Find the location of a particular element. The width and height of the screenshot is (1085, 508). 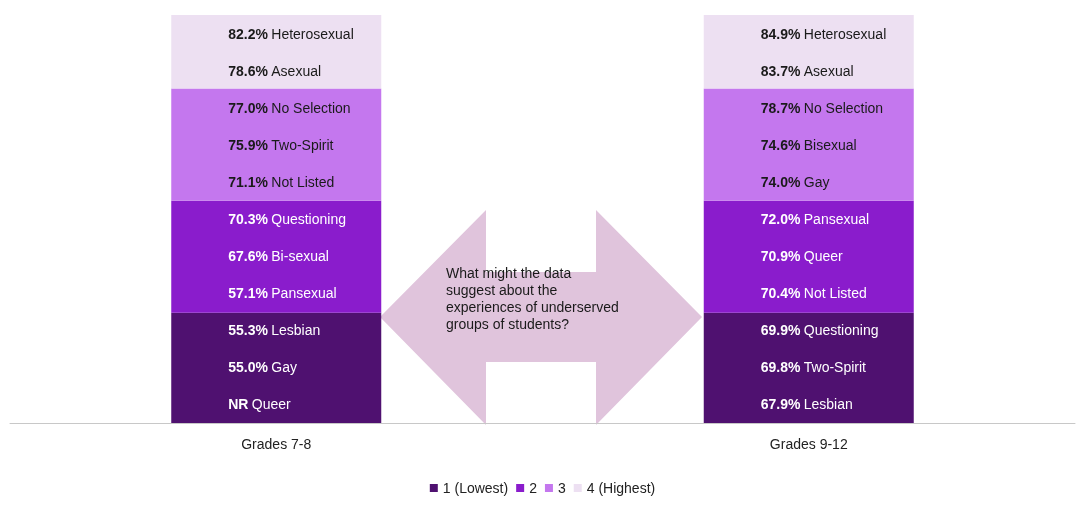

annotation: 84.9% Heterosexual is located at coordinates (823, 33).